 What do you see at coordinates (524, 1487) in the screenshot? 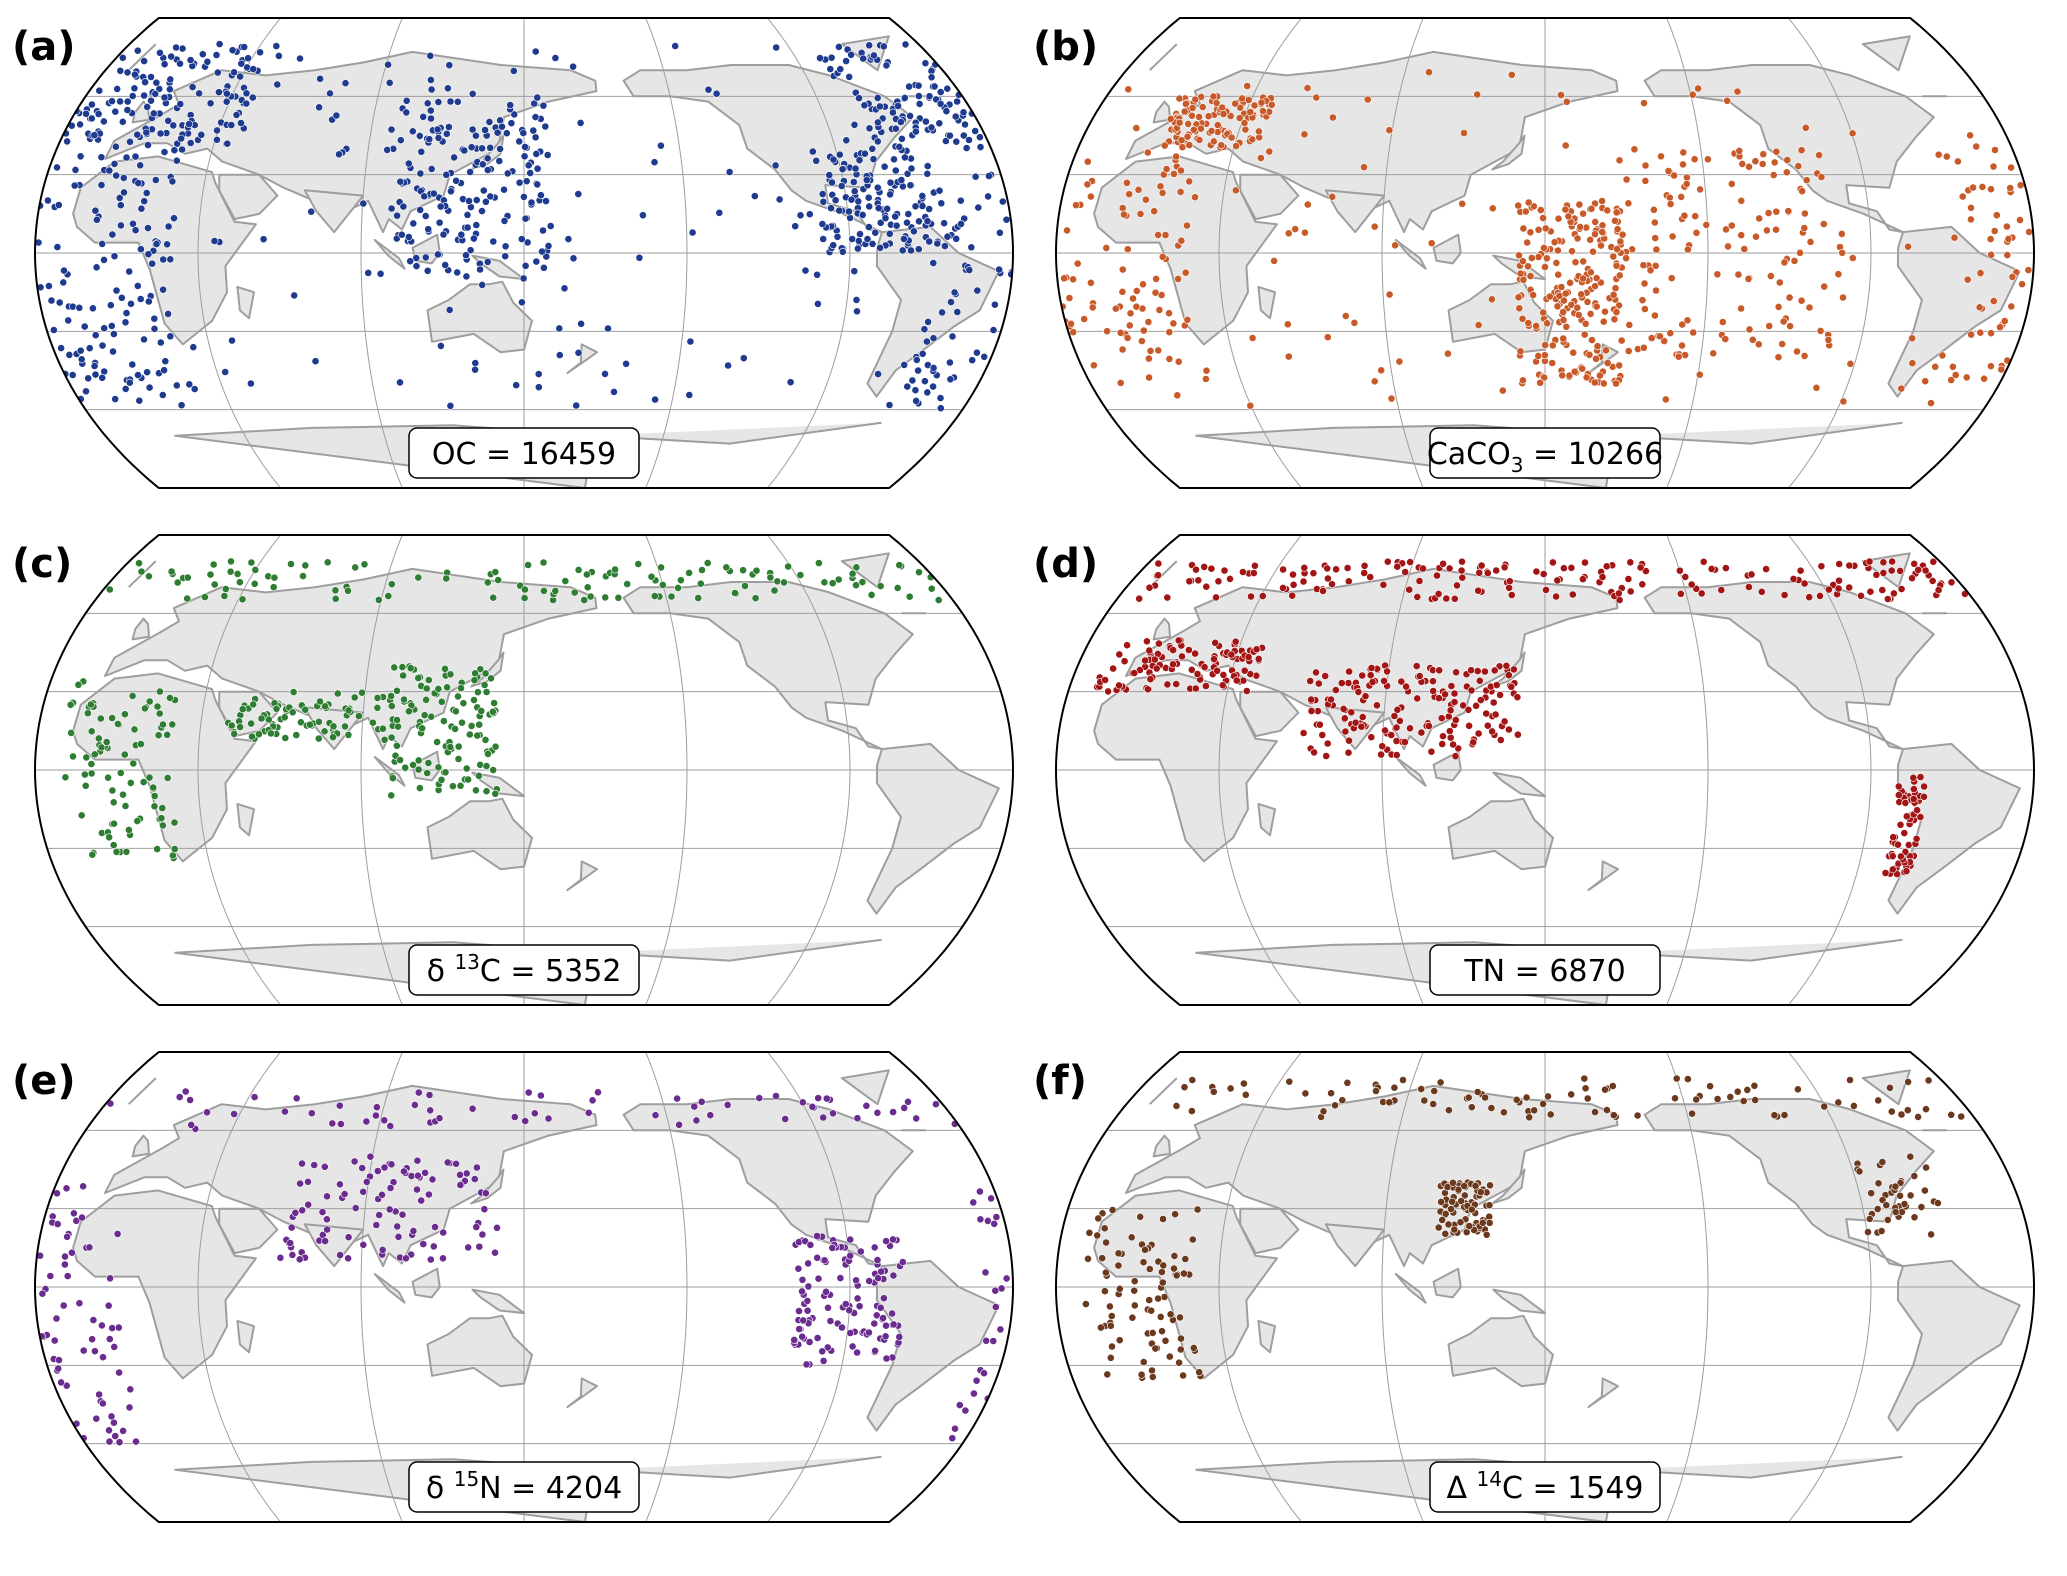
I see `sample-count-box: δ 15N = 4204` at bounding box center [524, 1487].